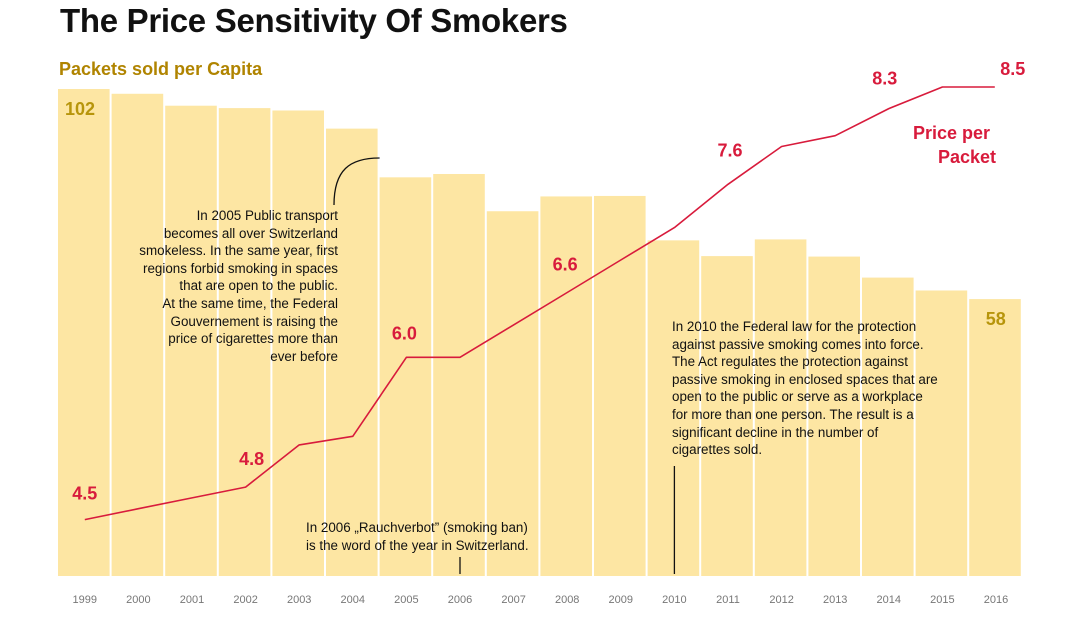 The image size is (1080, 617). What do you see at coordinates (621, 600) in the screenshot?
I see `x-tick-label: 2009` at bounding box center [621, 600].